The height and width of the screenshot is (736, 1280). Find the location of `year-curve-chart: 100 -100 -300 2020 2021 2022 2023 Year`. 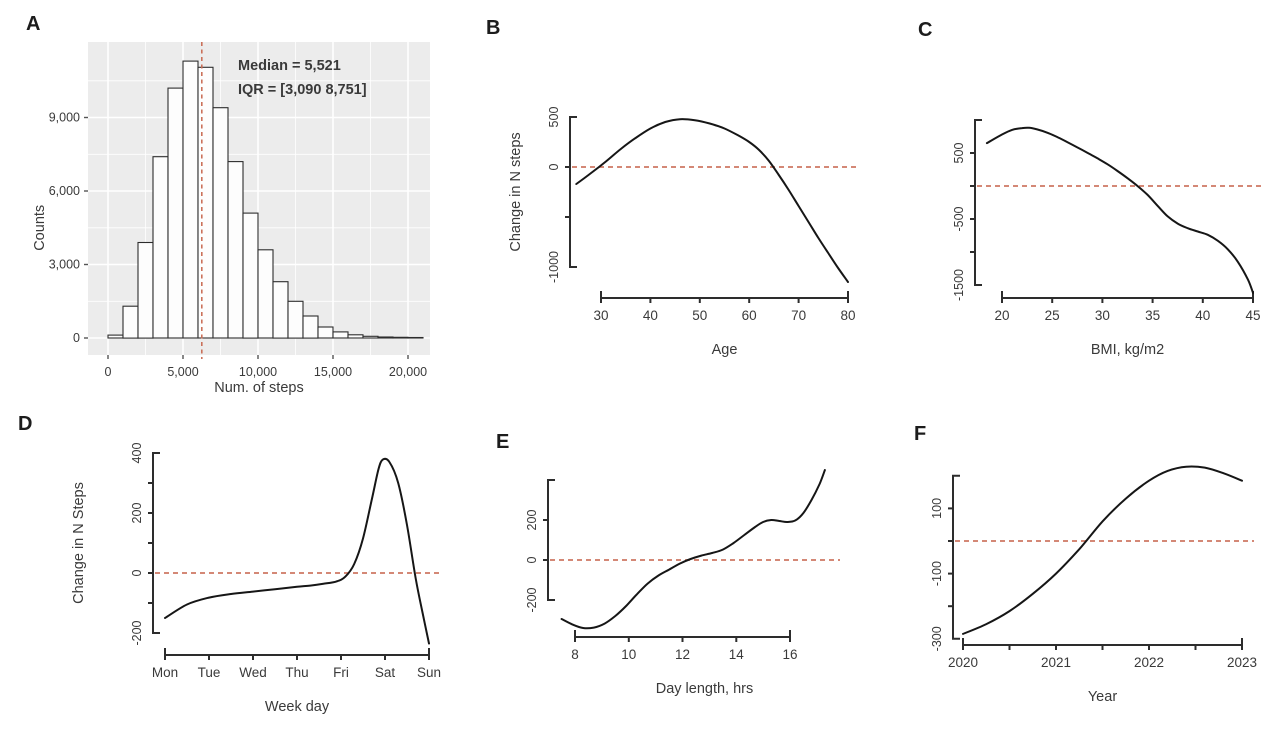

year-curve-chart: 100 -100 -300 2020 2021 2022 2023 Year is located at coordinates (1093, 585).